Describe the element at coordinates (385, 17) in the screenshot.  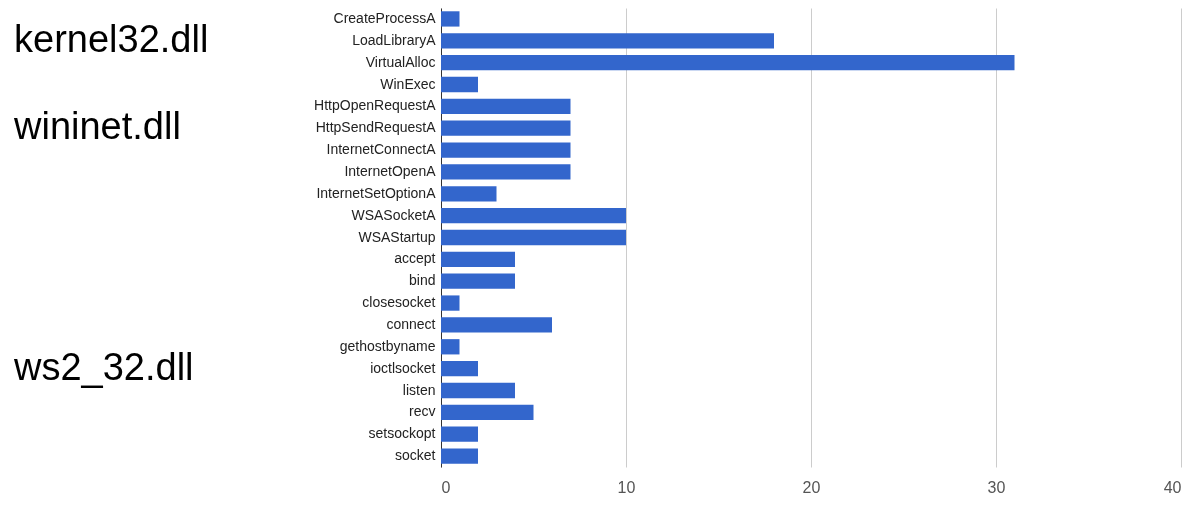
I see `y-tick-label: CreateProcessA` at that location.